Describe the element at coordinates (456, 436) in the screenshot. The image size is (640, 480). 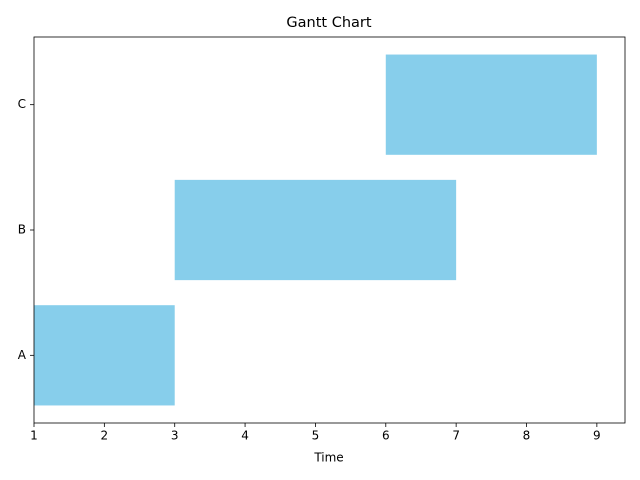
I see `x-tick-label: 7` at that location.